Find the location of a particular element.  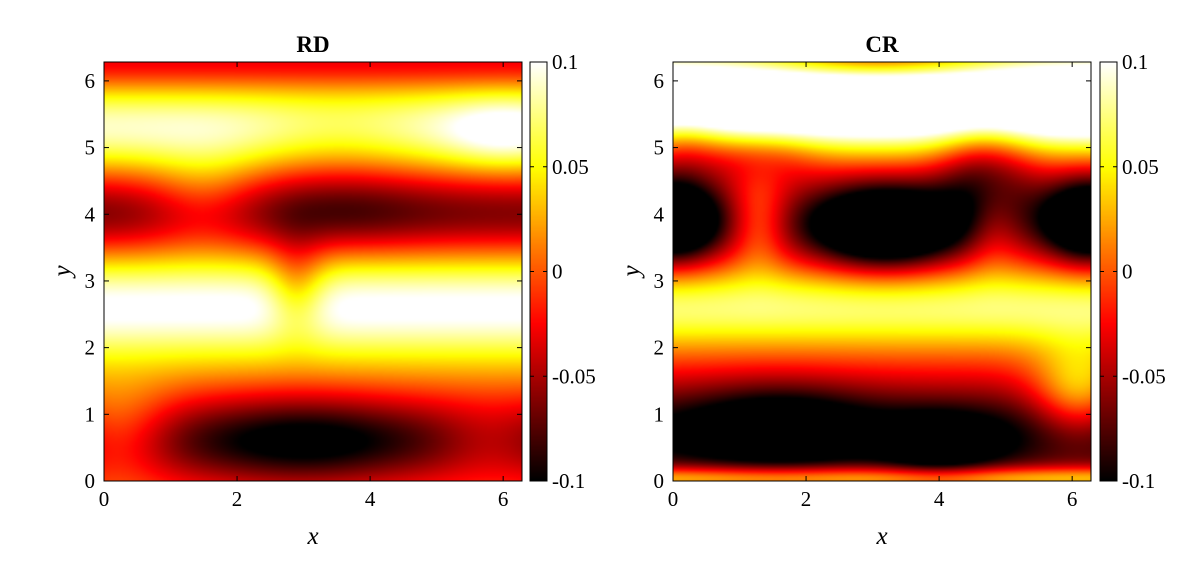

cr-colorbar-ticks: -0.1 -0.05 0 0.05 0.1 is located at coordinates (1133, 271).